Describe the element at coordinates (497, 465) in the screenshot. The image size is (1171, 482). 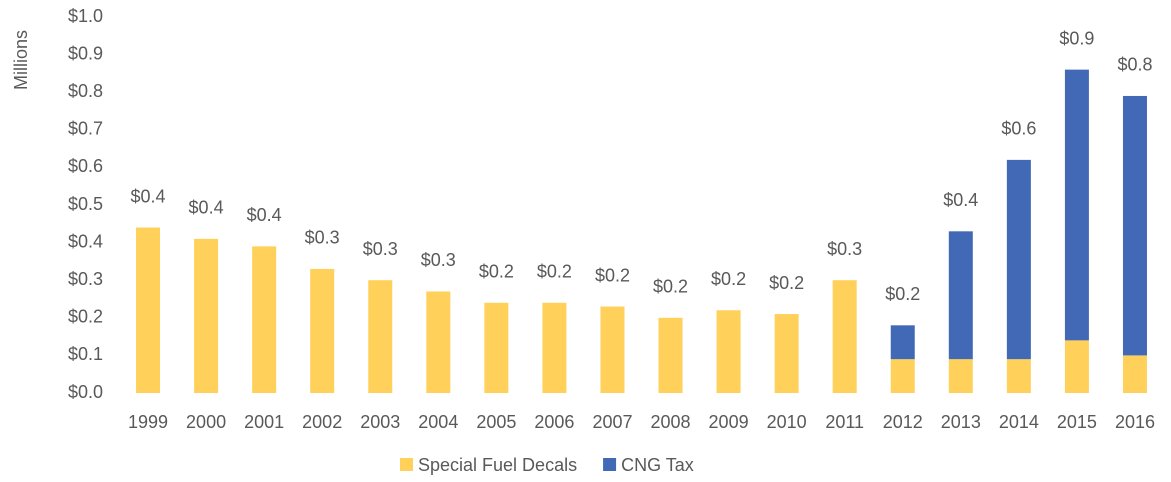
I see `legend-label: Special Fuel Decals` at that location.